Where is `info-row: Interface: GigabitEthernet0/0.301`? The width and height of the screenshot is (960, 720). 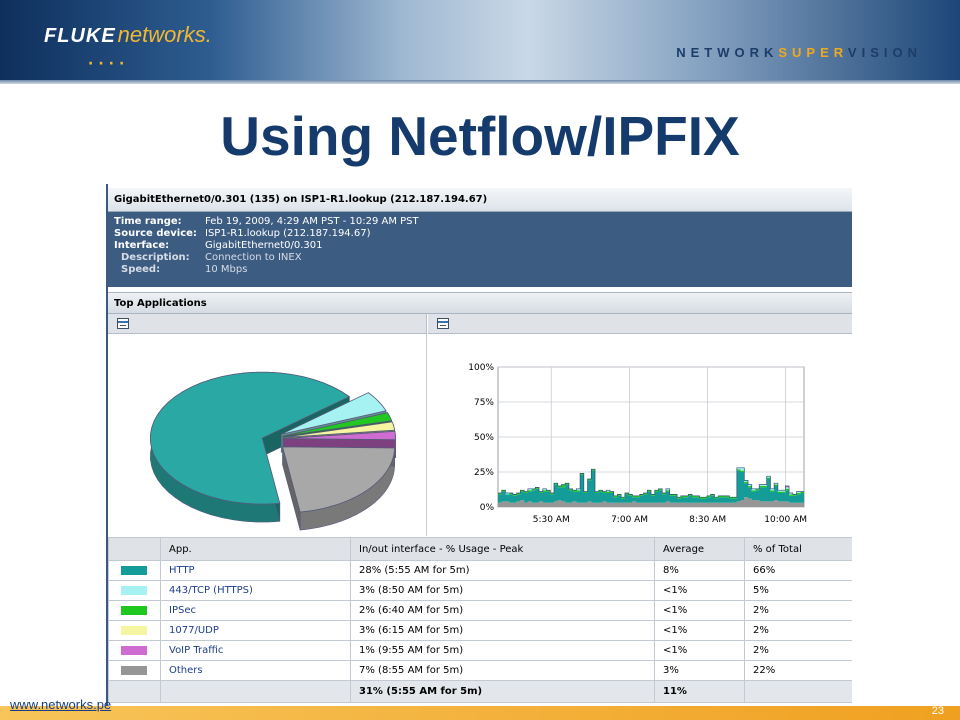 info-row: Interface: GigabitEthernet0/0.301 is located at coordinates (483, 246).